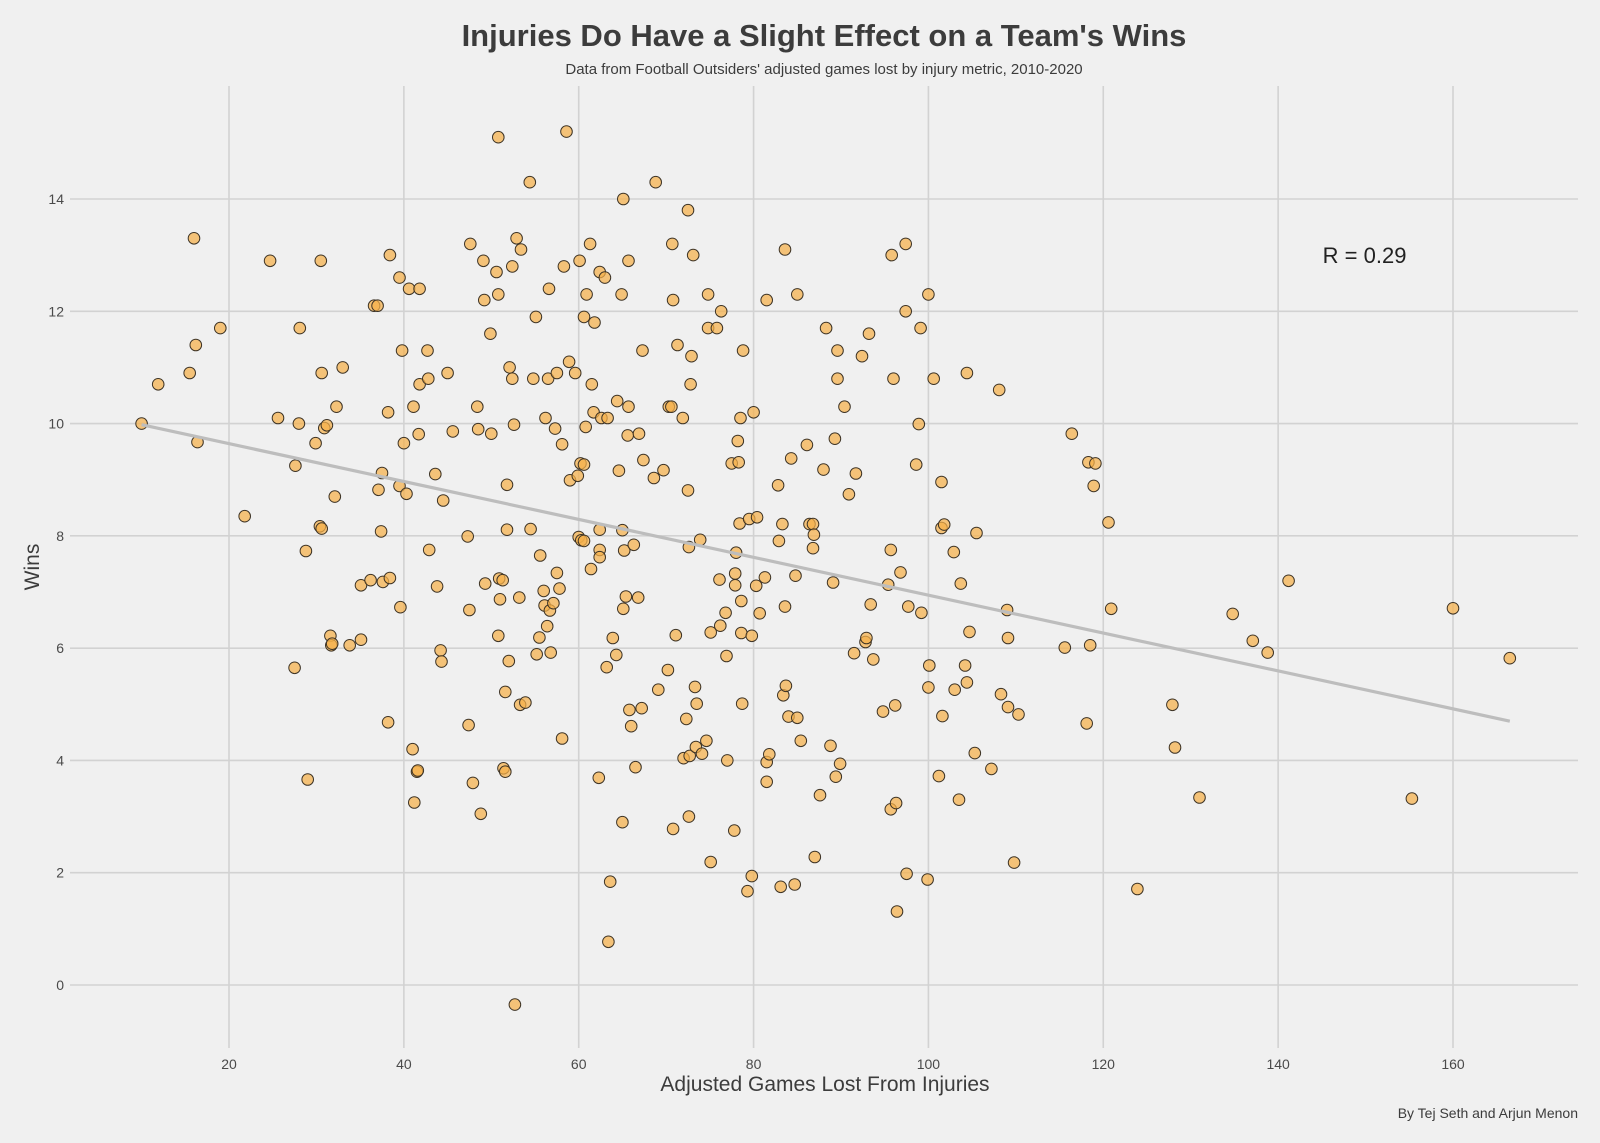 The width and height of the screenshot is (1600, 1143). What do you see at coordinates (1488, 1113) in the screenshot?
I see `chart-caption: By Tej Seth and Arjun Menon` at bounding box center [1488, 1113].